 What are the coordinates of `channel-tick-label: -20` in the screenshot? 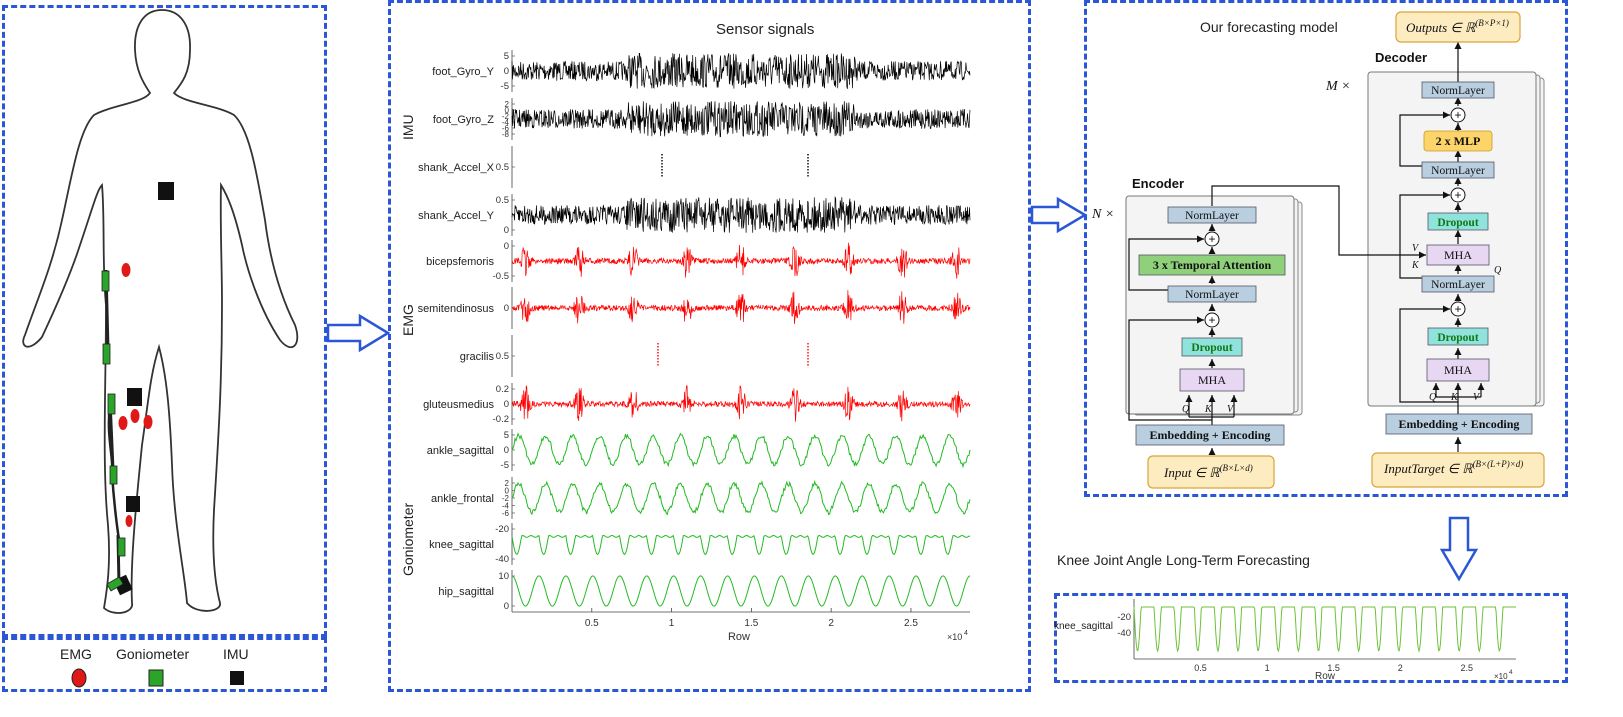 It's located at (502, 529).